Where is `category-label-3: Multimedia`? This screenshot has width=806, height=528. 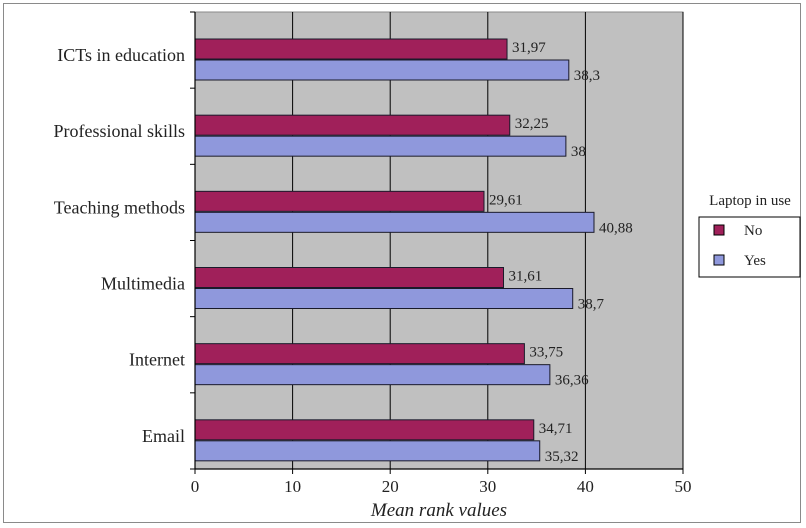
category-label-3: Multimedia is located at coordinates (143, 284).